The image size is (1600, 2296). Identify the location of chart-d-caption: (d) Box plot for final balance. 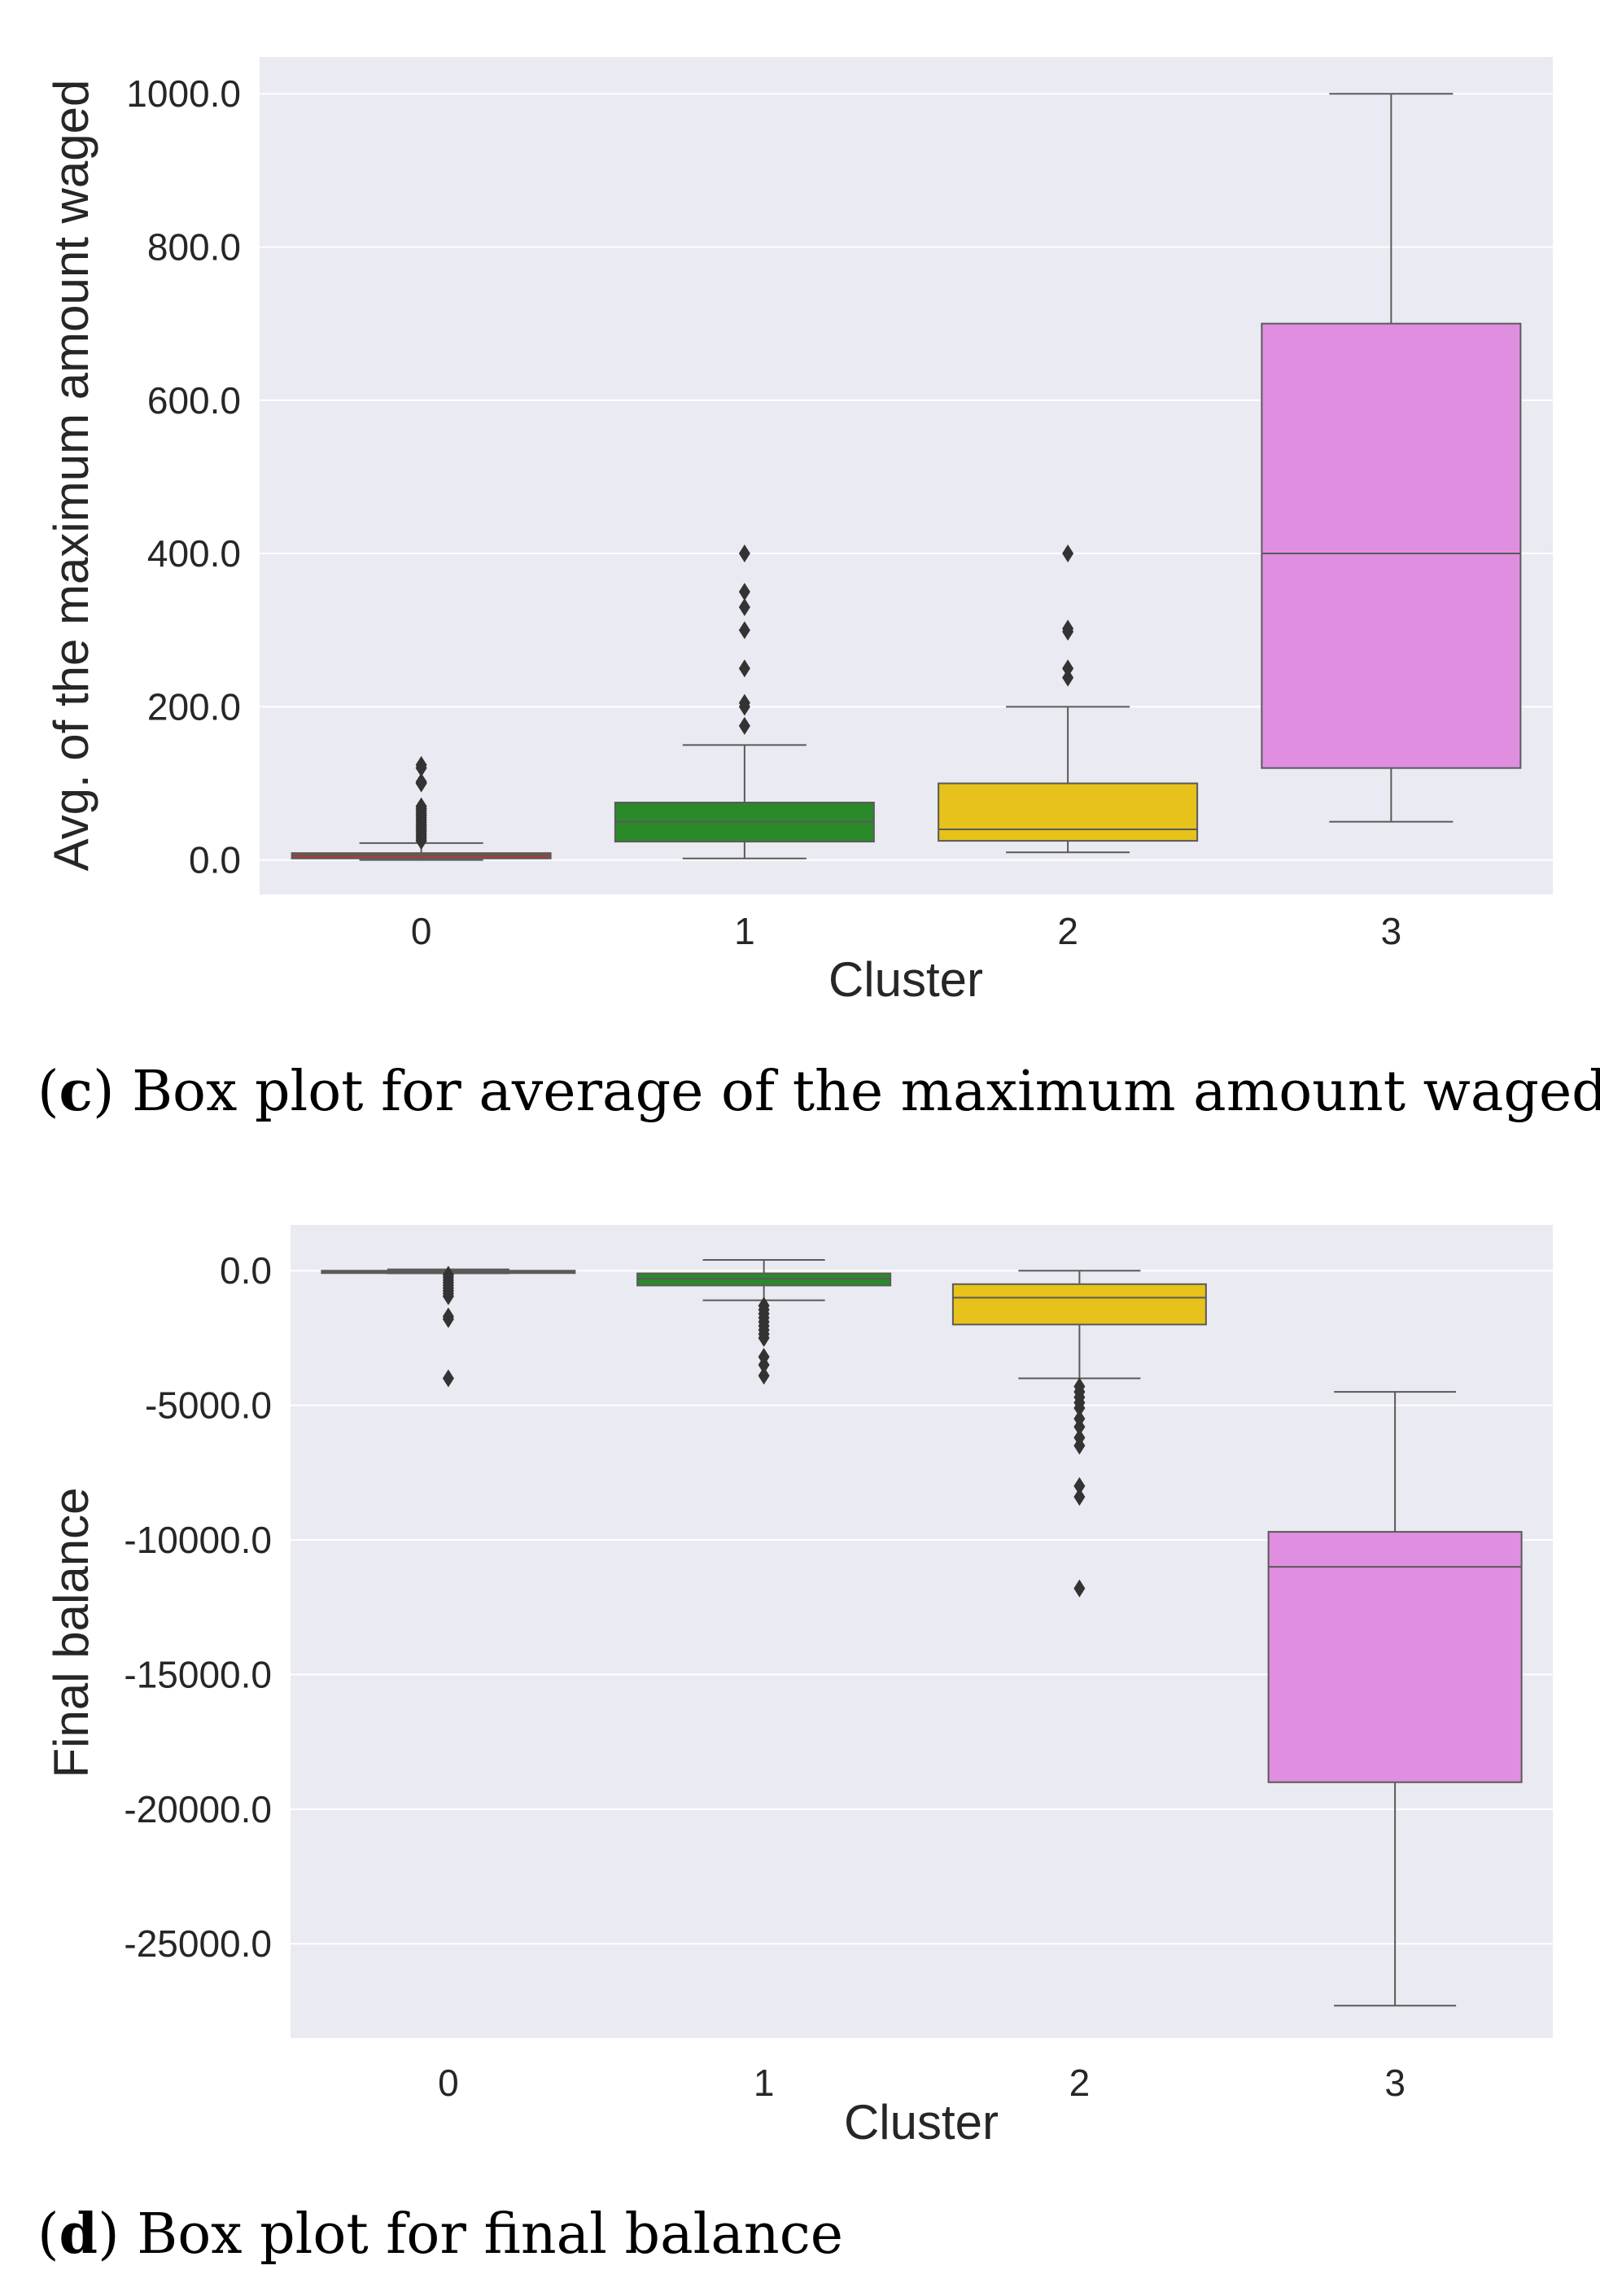
(440, 2234).